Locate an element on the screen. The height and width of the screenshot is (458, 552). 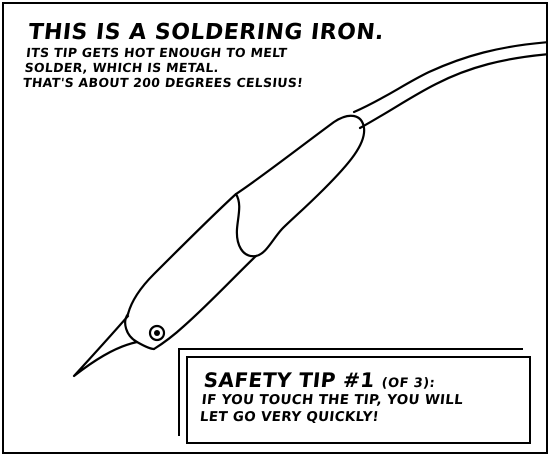
iron-handle is located at coordinates (300, 186).